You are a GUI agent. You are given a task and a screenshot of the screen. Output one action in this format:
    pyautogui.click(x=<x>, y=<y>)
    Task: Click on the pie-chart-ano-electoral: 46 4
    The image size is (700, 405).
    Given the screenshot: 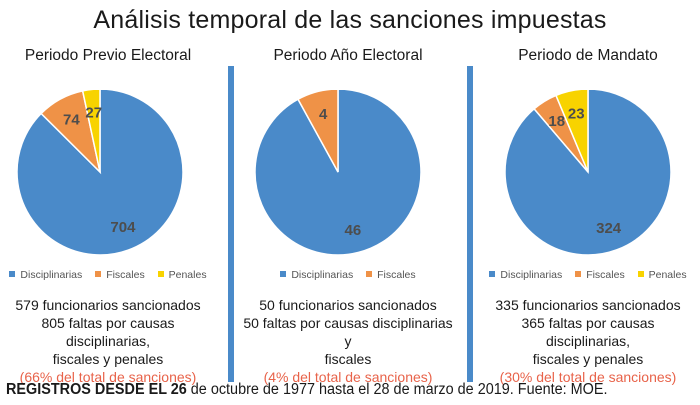 What is the action you would take?
    pyautogui.click(x=338, y=173)
    